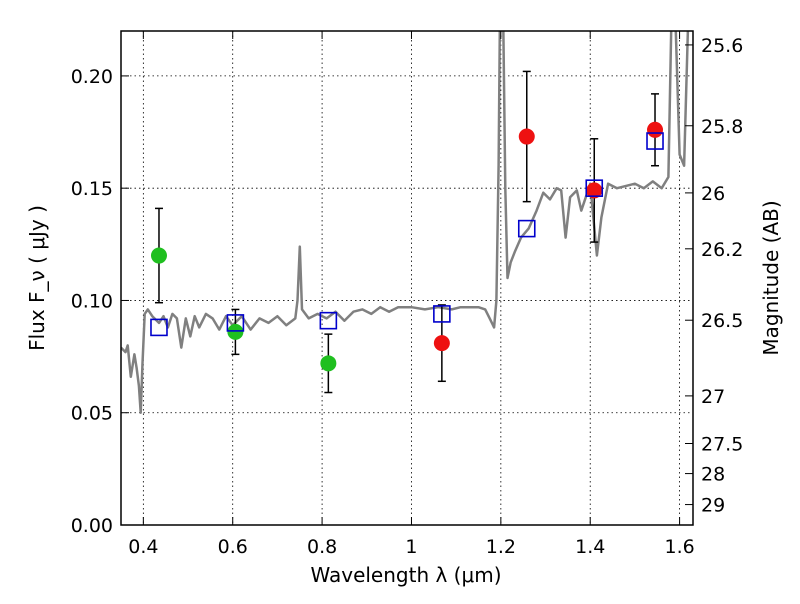 This screenshot has height=604, width=800. Describe the element at coordinates (501, 547) in the screenshot. I see `x-tick-label: 1.2` at that location.